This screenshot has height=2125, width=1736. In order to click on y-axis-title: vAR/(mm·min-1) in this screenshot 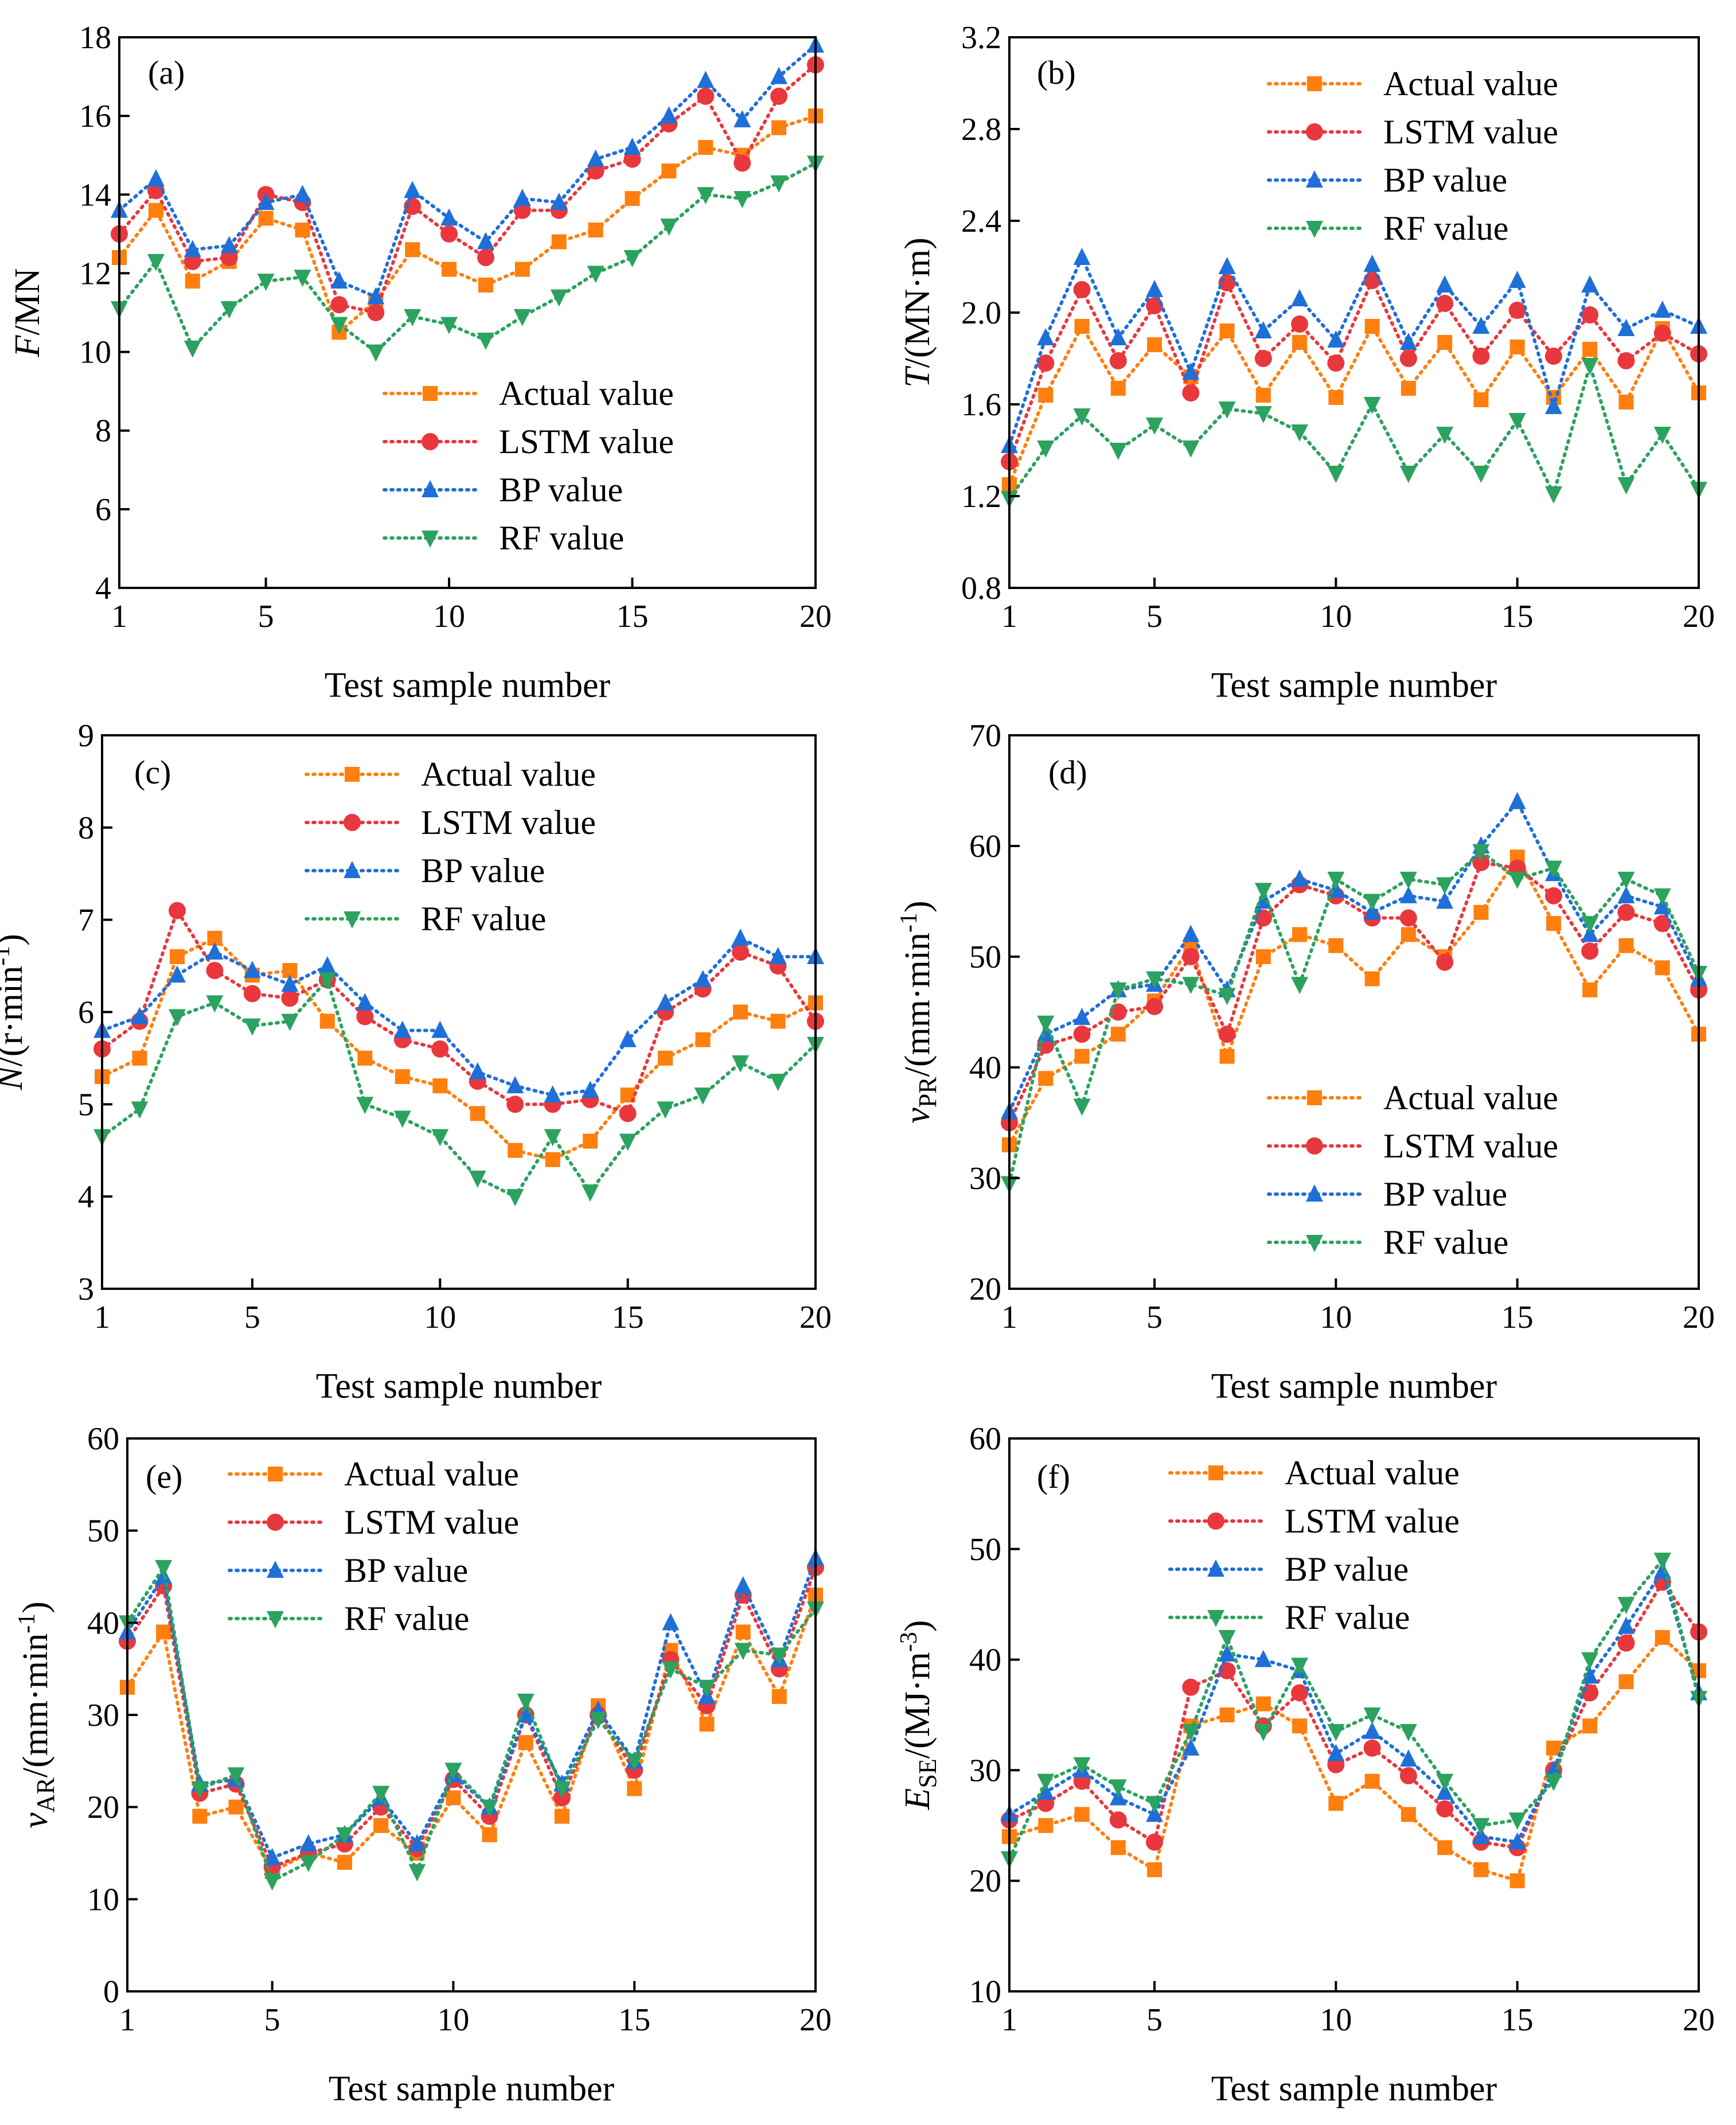, I will do `click(37, 1714)`.